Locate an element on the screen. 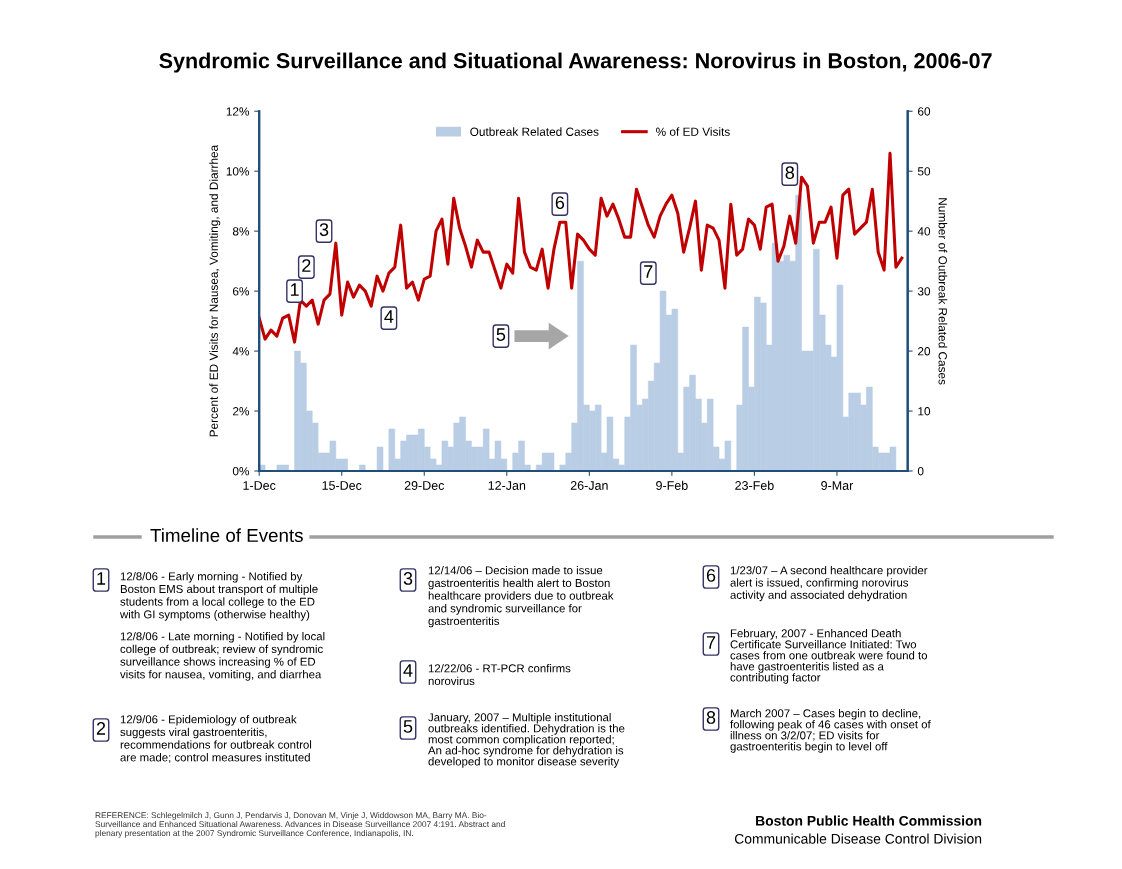  annotation: 8 is located at coordinates (790, 173).